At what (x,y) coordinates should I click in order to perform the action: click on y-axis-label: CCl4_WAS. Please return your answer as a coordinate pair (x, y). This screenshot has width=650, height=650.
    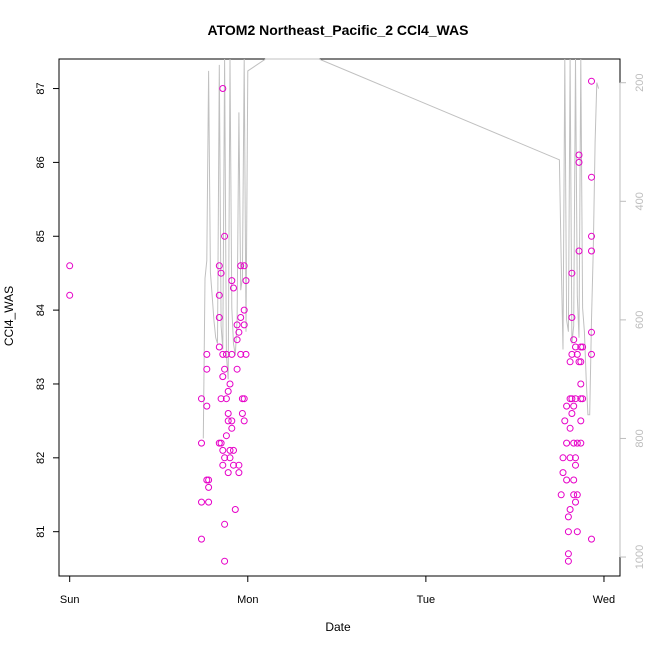
    Looking at the image, I should click on (9, 316).